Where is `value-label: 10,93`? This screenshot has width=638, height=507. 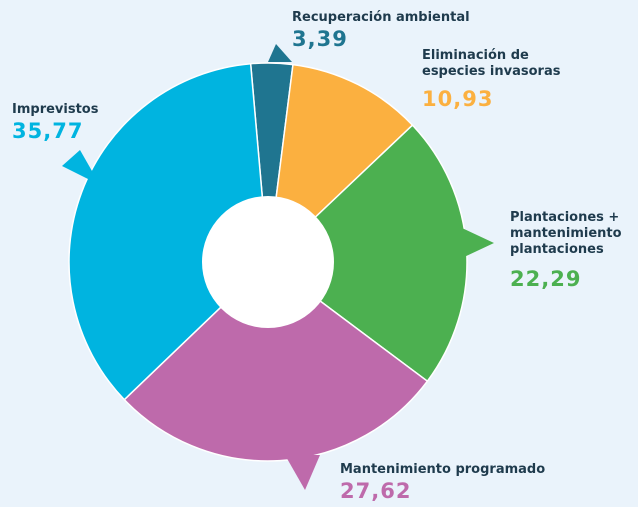
value-label: 10,93 is located at coordinates (458, 99).